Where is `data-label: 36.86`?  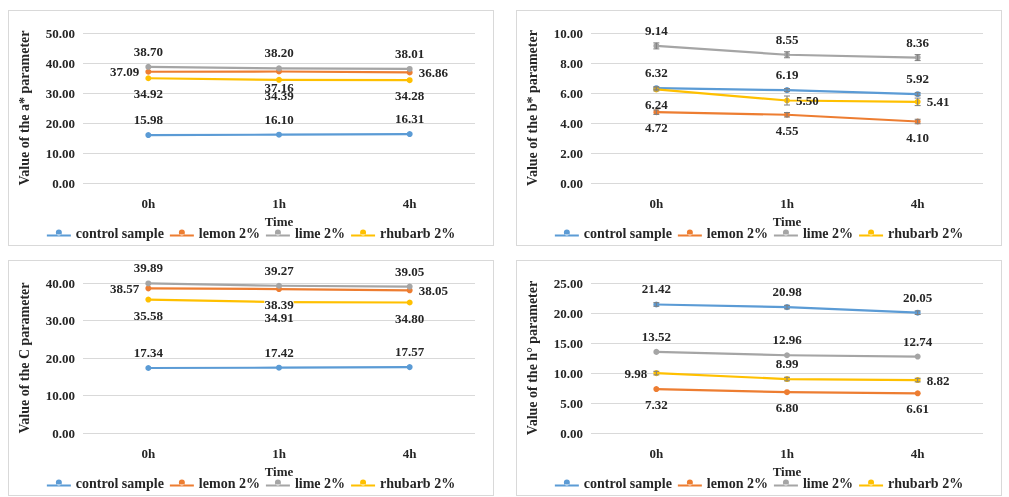 data-label: 36.86 is located at coordinates (433, 72).